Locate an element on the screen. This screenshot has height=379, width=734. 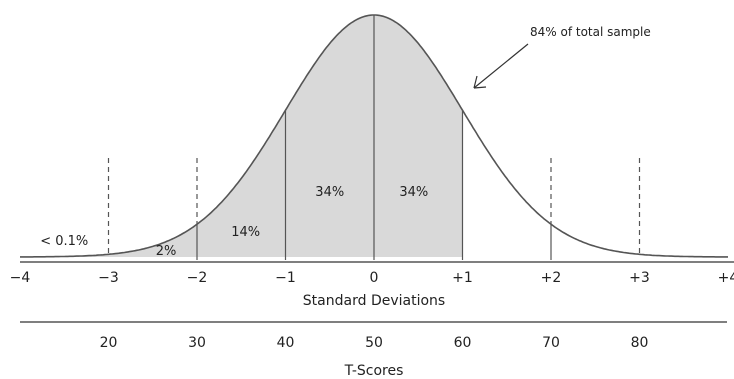
annotation-arrow-head is located at coordinates (480, 82).